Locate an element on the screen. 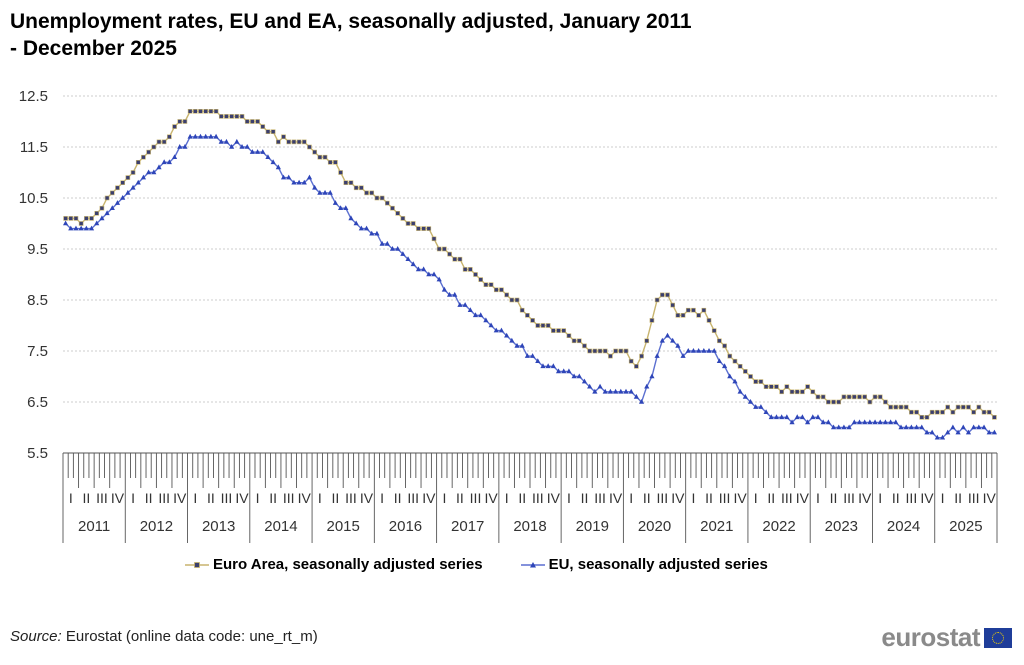 This screenshot has width=1024, height=665. legend-label-euro-area: Euro Area, seasonally adjusted series is located at coordinates (348, 564).